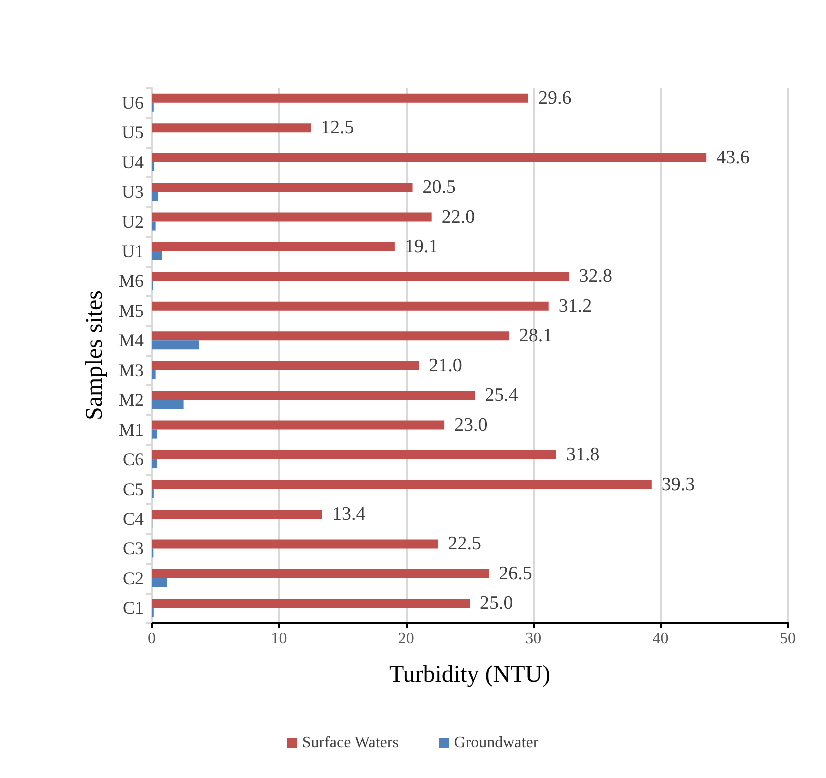 This screenshot has width=826, height=778. I want to click on data-label: 29.6, so click(555, 98).